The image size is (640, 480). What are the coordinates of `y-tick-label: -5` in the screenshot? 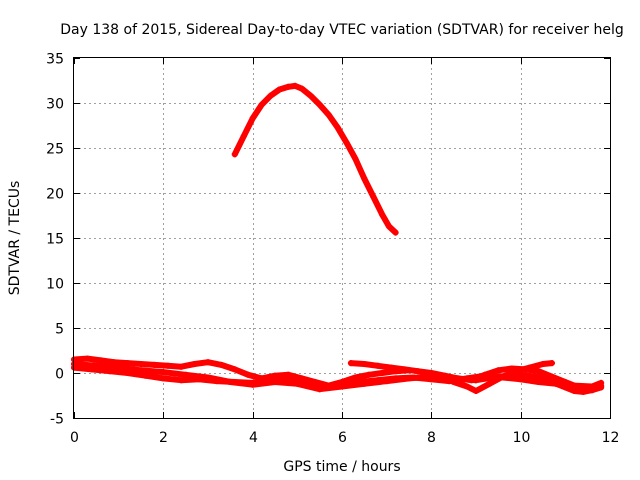 It's located at (57, 420).